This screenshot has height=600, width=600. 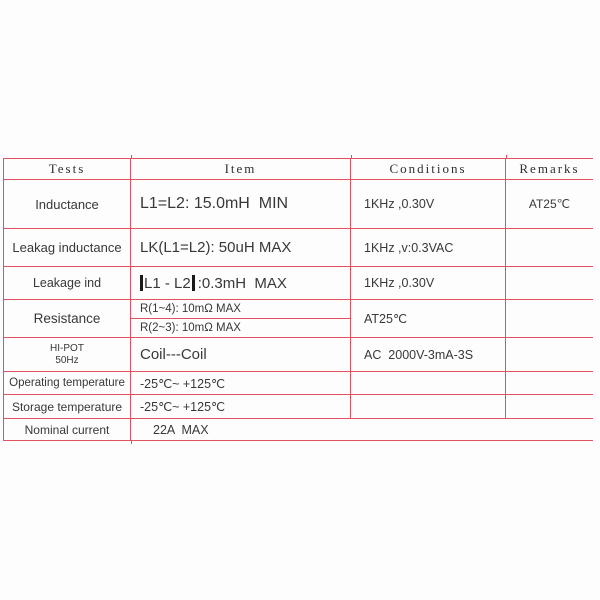 I want to click on remarks-header-label: Remarks, so click(x=549, y=168).